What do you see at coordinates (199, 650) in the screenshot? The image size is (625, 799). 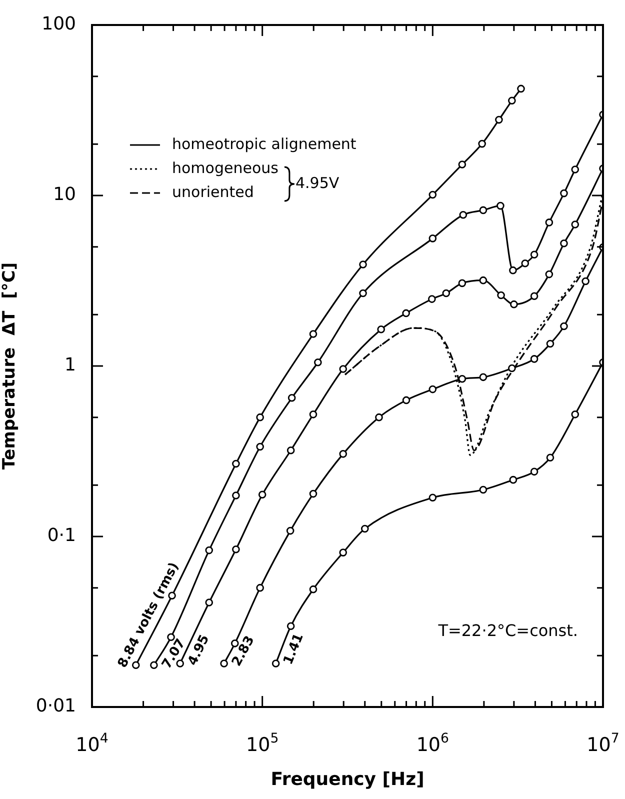 I see `text: 4.95` at bounding box center [199, 650].